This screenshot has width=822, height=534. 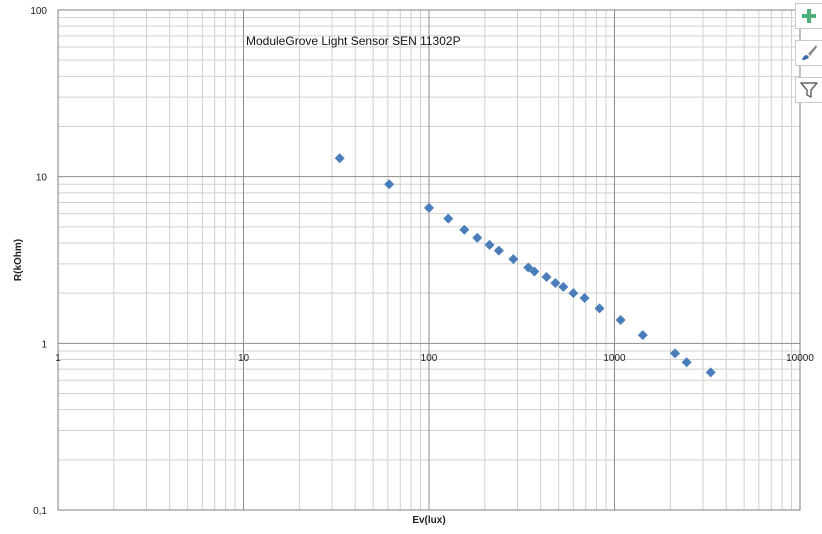 I want to click on add-chart-element-button, so click(x=808, y=16).